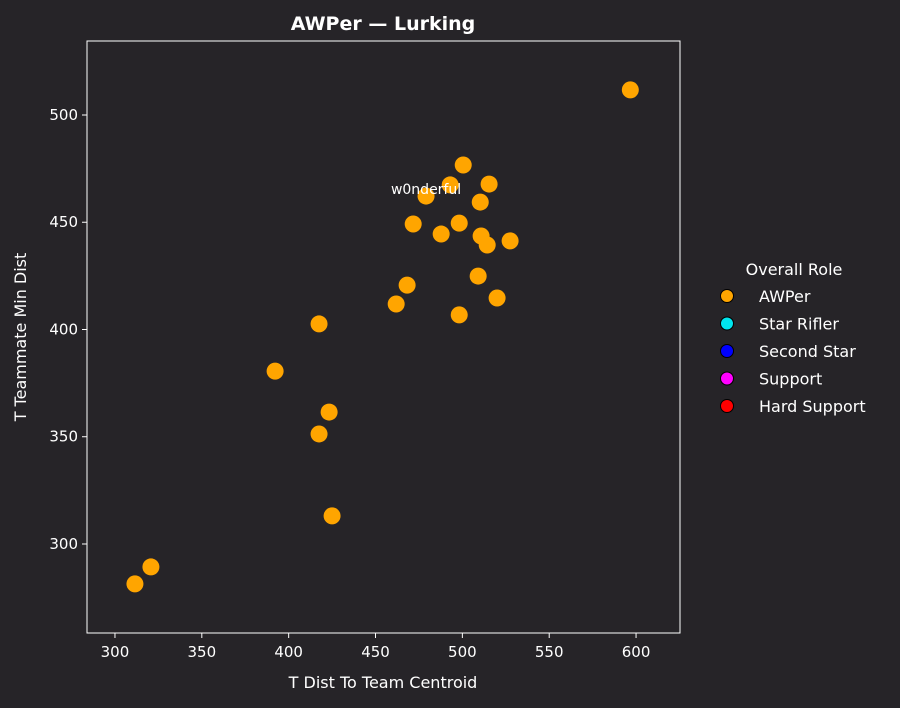 The width and height of the screenshot is (900, 708). Describe the element at coordinates (462, 652) in the screenshot. I see `x-tick-label: 500` at that location.